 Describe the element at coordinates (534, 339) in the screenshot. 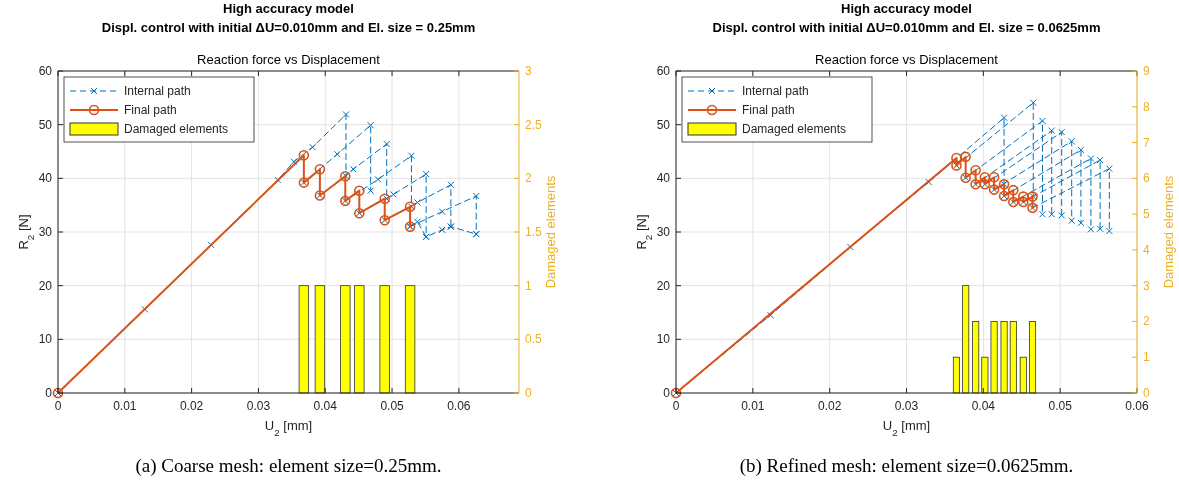

I see `y2-tick-label: 0.5` at that location.